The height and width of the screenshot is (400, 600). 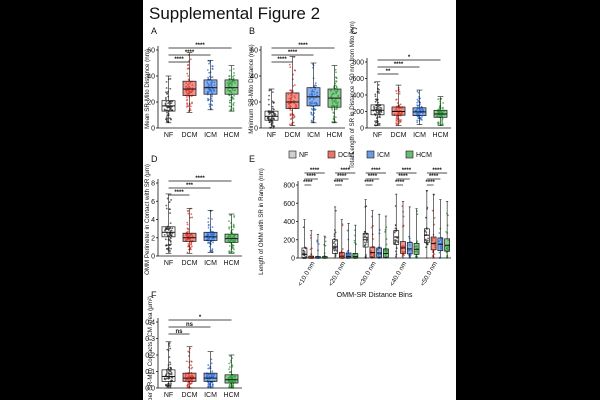 What do you see at coordinates (153, 257) in the screenshot?
I see `y-tick-label: 0` at bounding box center [153, 257].